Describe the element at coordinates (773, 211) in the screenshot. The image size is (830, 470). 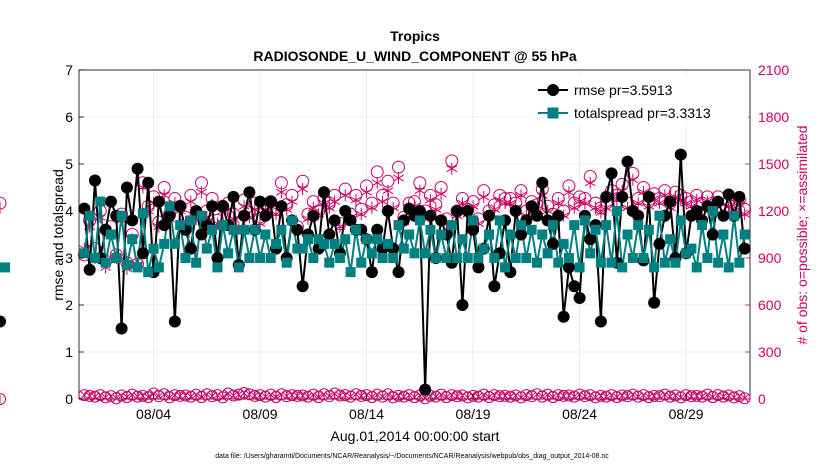
I see `y-right-tick-label: 1200` at that location.